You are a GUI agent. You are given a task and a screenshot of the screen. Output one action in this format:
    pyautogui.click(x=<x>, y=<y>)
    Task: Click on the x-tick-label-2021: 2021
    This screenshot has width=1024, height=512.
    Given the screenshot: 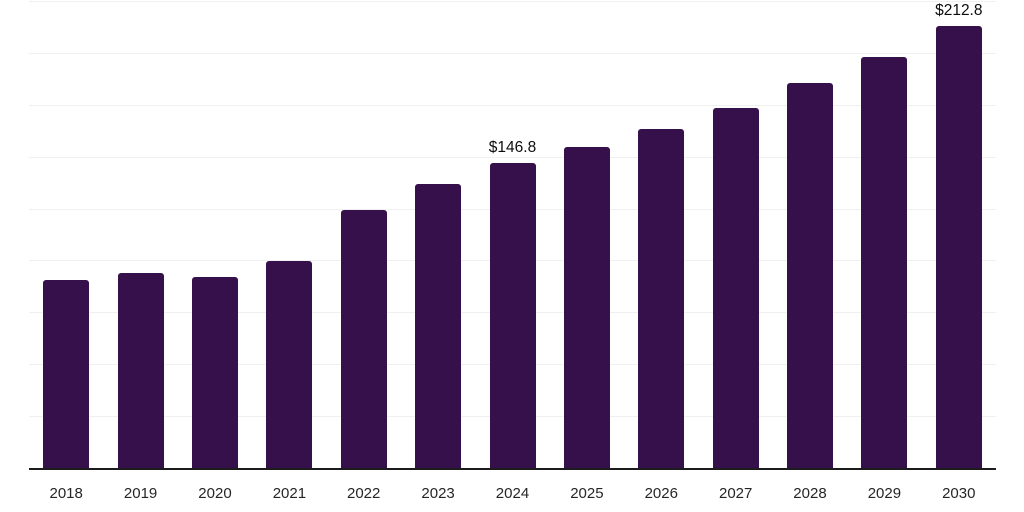 What is the action you would take?
    pyautogui.click(x=289, y=493)
    